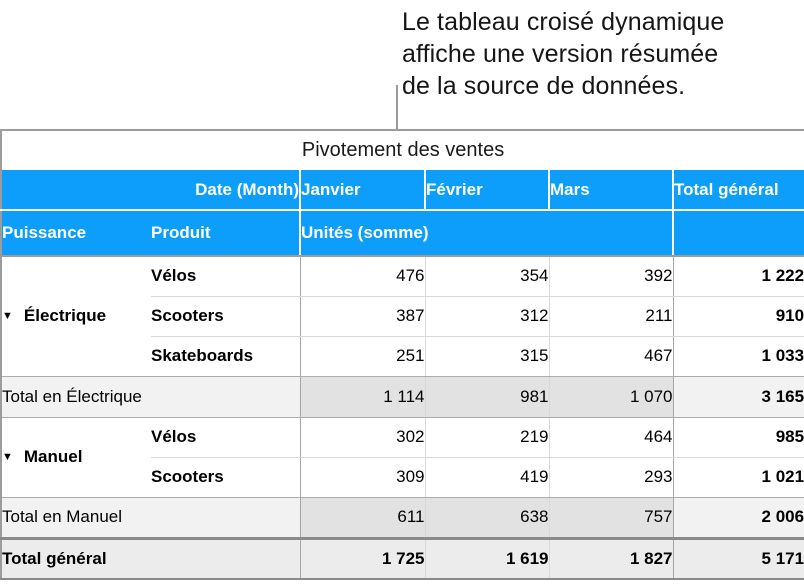  What do you see at coordinates (151, 517) in the screenshot?
I see `subtotal-label: Total en Manuel` at bounding box center [151, 517].